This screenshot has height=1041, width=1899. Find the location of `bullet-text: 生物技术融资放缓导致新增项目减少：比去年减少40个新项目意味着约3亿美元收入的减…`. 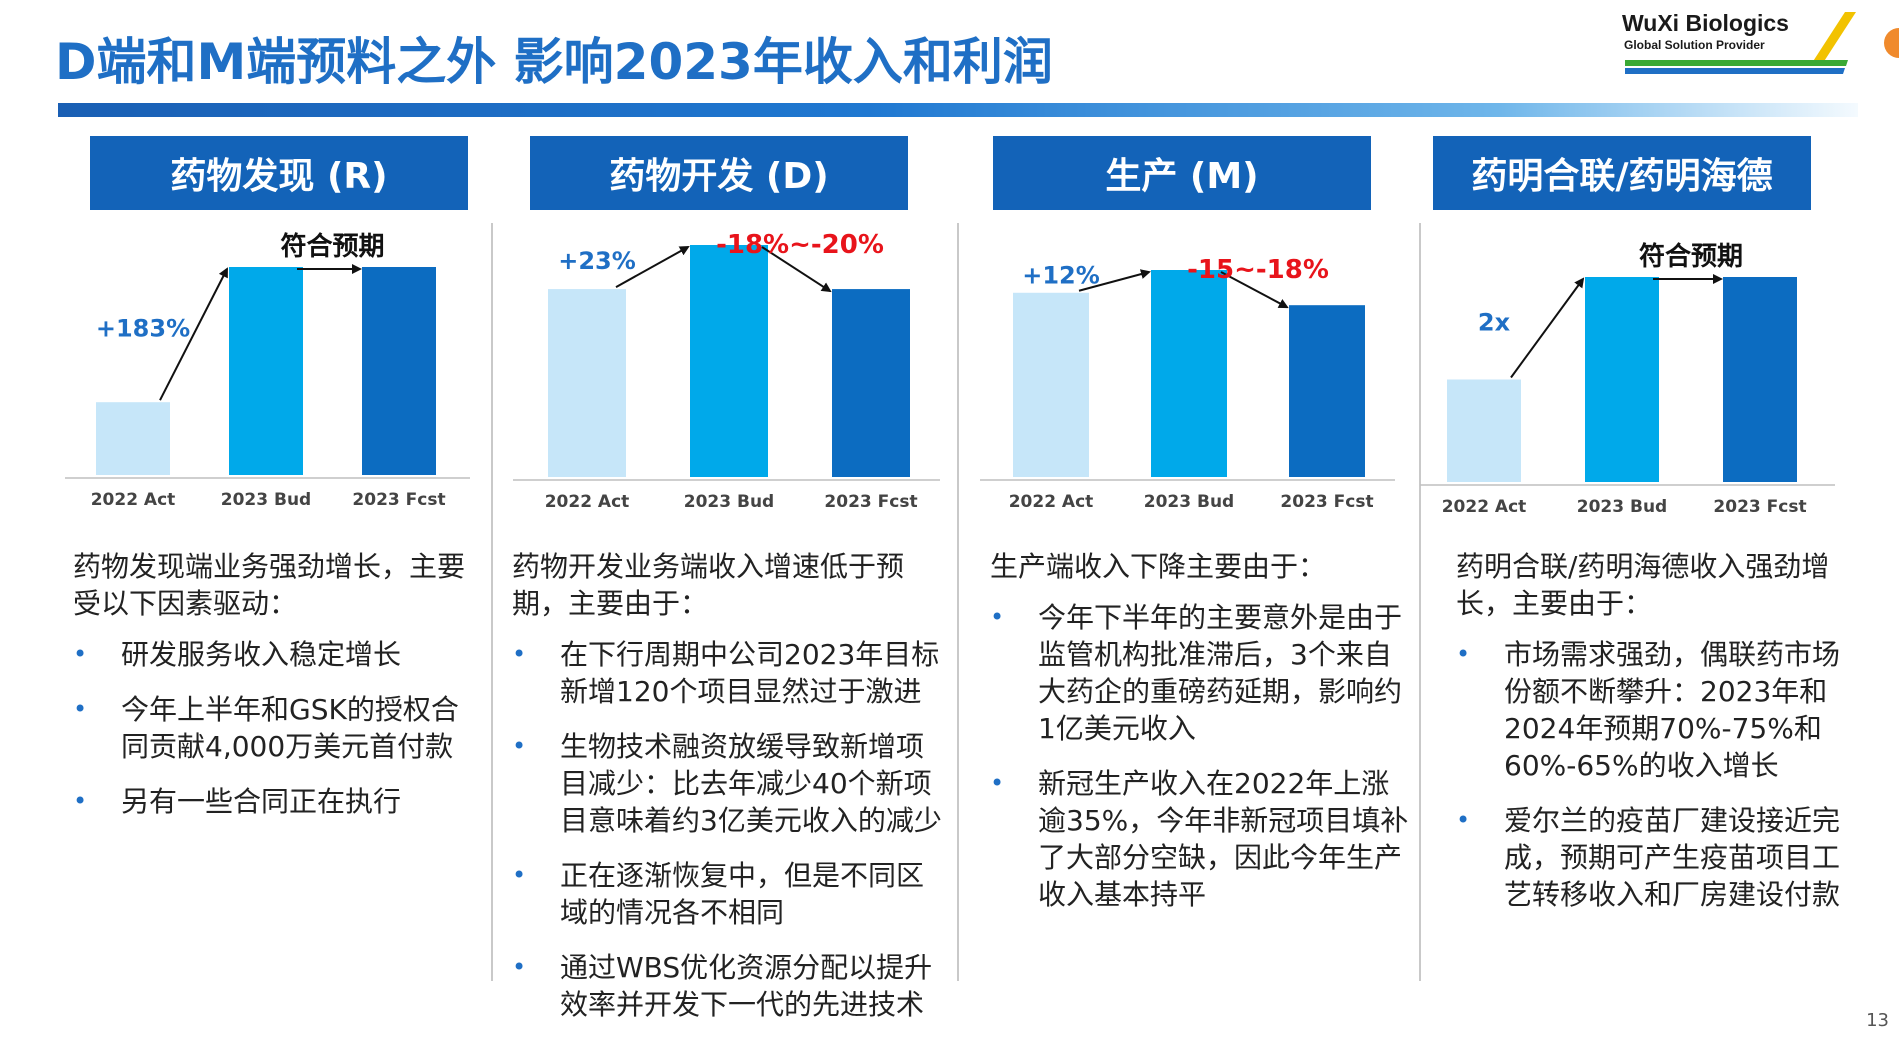

bullet-text: 生物技术融资放缓导致新增项目减少：比去年减少40个新项目意味着约3亿美元收入的减… is located at coordinates (751, 783).